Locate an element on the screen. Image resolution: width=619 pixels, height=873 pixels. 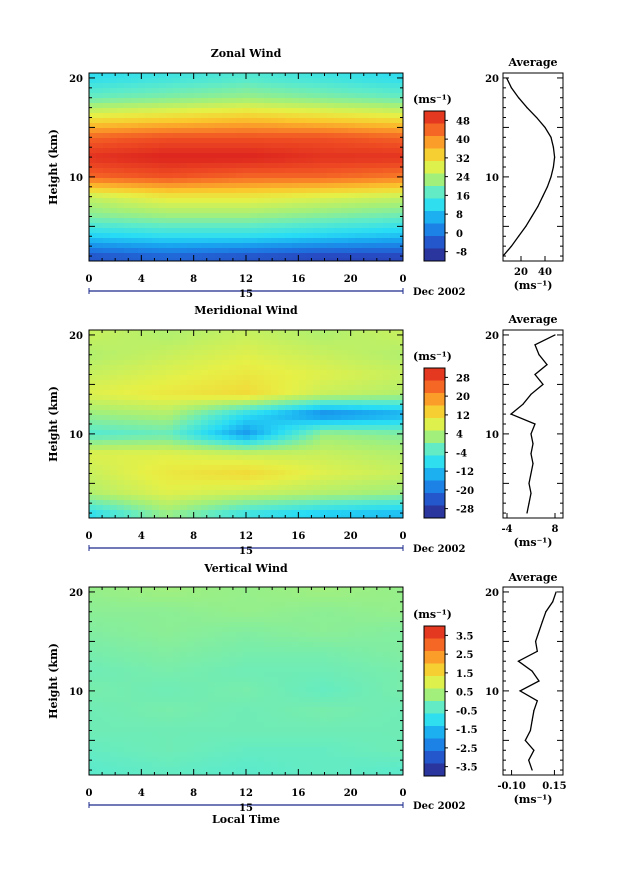
y-axis-label: Height (km) is located at coordinates (53, 167).